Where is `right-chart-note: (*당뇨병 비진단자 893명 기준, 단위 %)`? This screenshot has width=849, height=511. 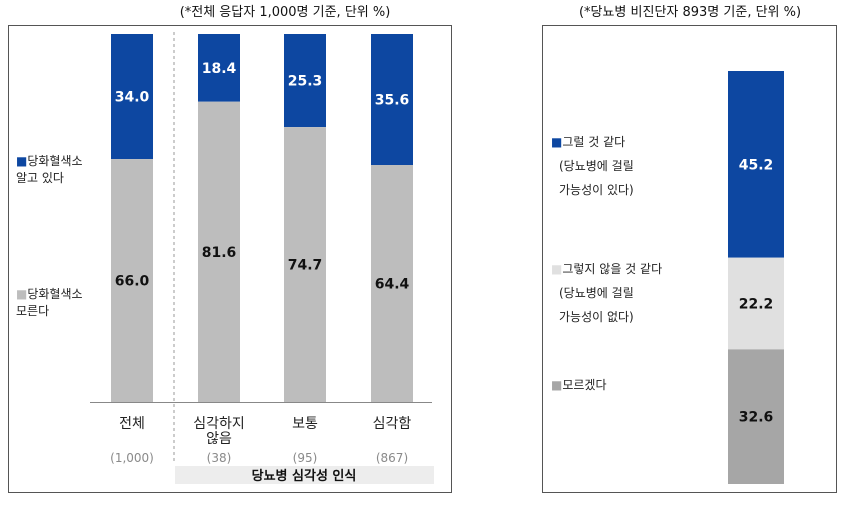
right-chart-note: (*당뇨병 비진단자 893명 기준, 단위 %) is located at coordinates (690, 12).